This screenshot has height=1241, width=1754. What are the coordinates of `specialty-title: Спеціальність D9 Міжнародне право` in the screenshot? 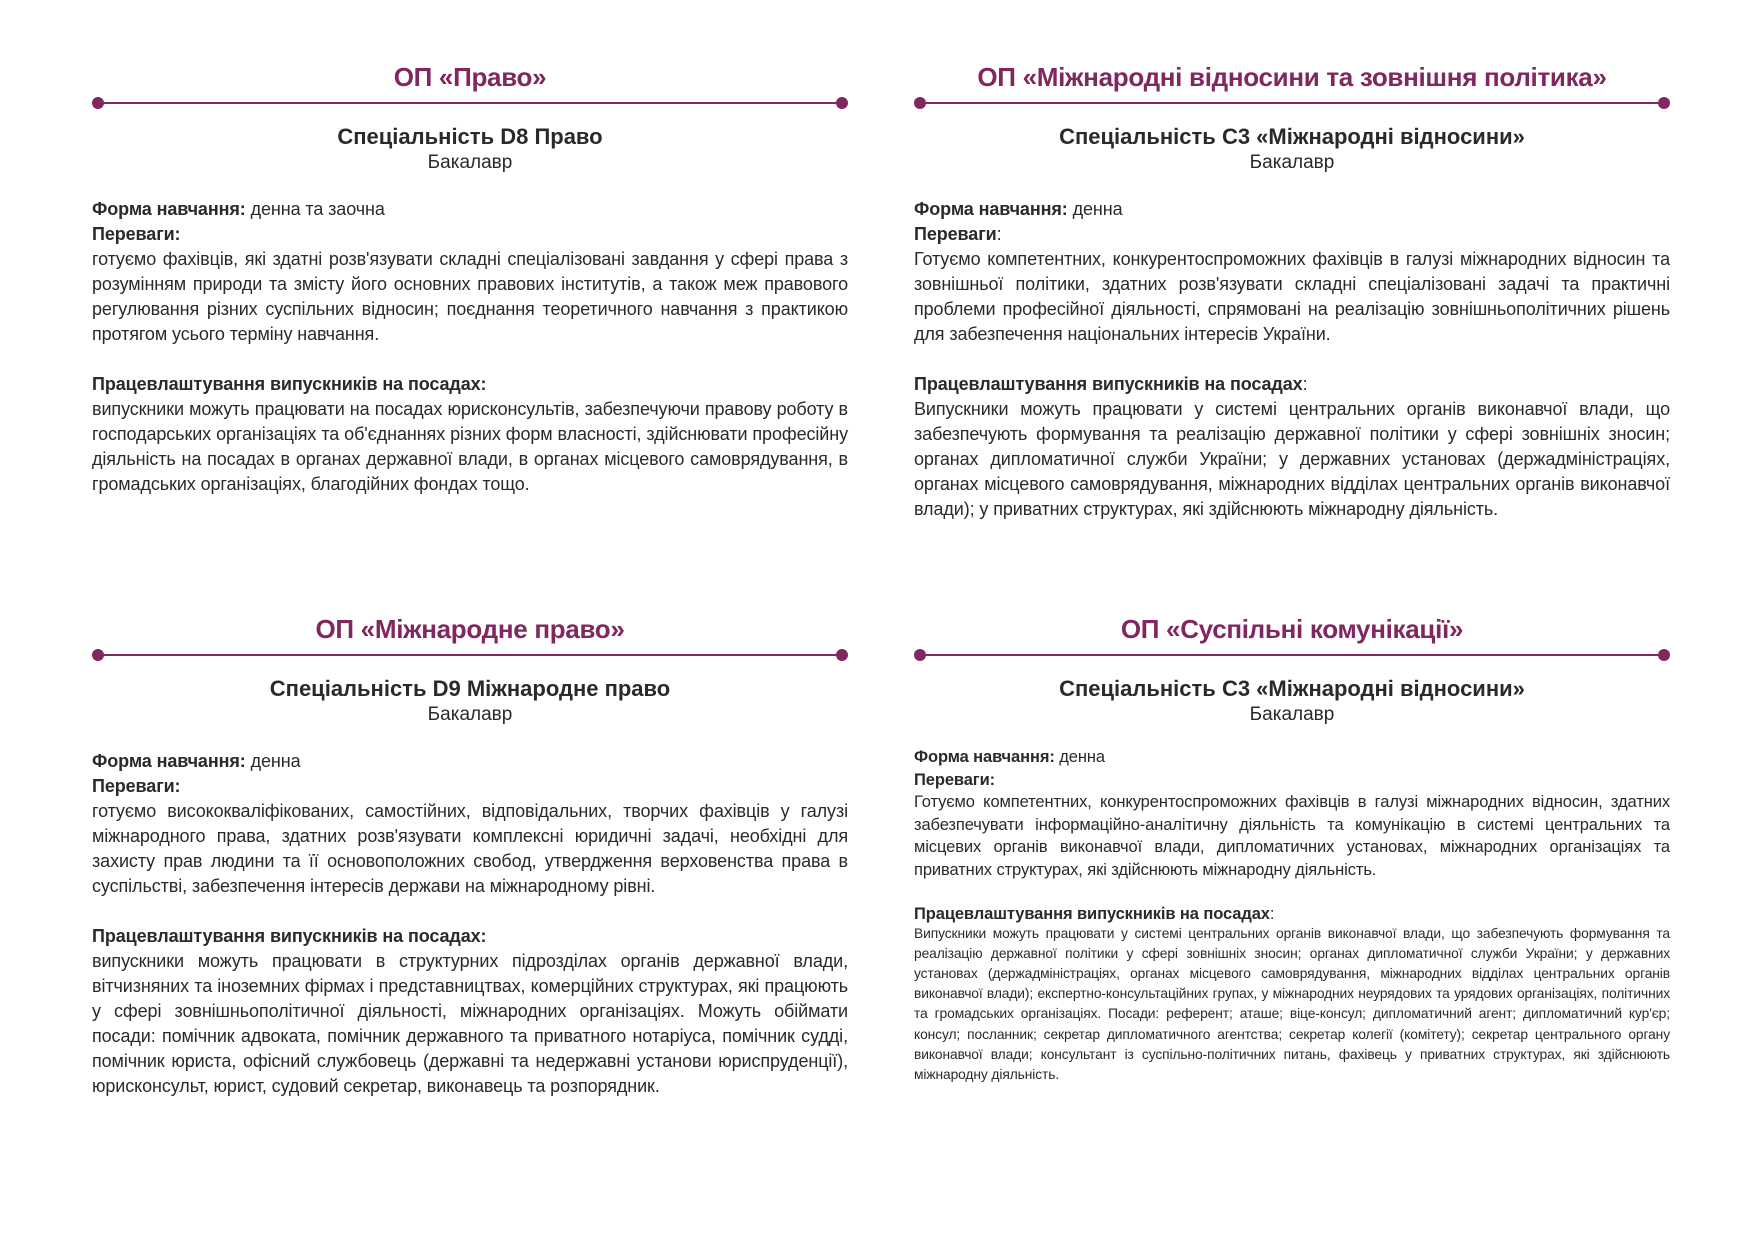 It's located at (470, 688).